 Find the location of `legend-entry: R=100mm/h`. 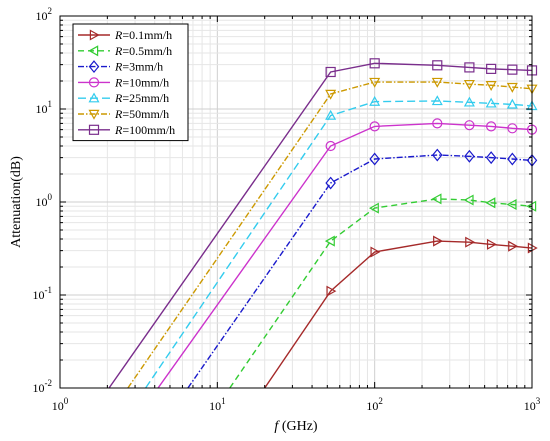

legend-entry: R=100mm/h is located at coordinates (126, 130).